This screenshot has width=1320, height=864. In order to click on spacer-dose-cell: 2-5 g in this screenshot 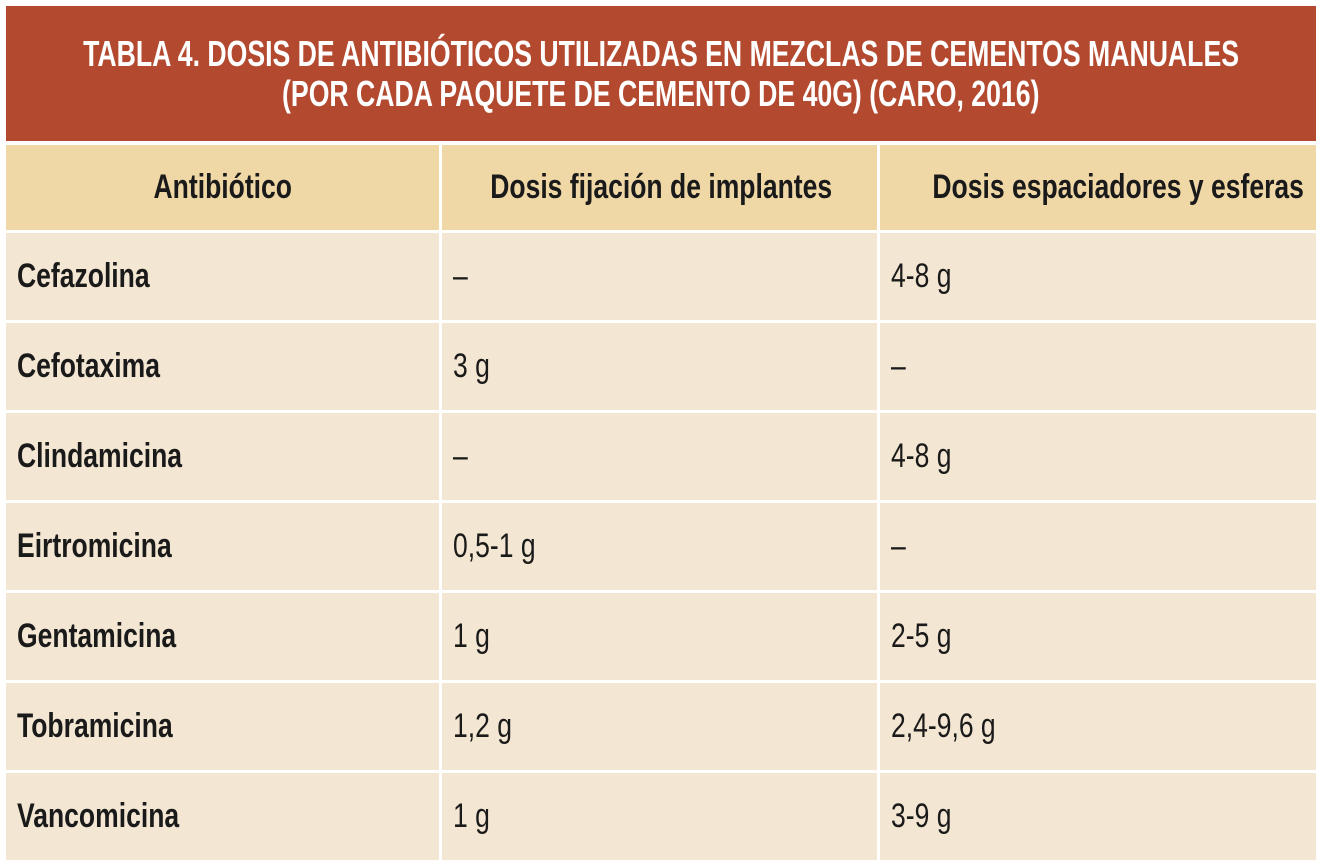, I will do `click(1098, 638)`.